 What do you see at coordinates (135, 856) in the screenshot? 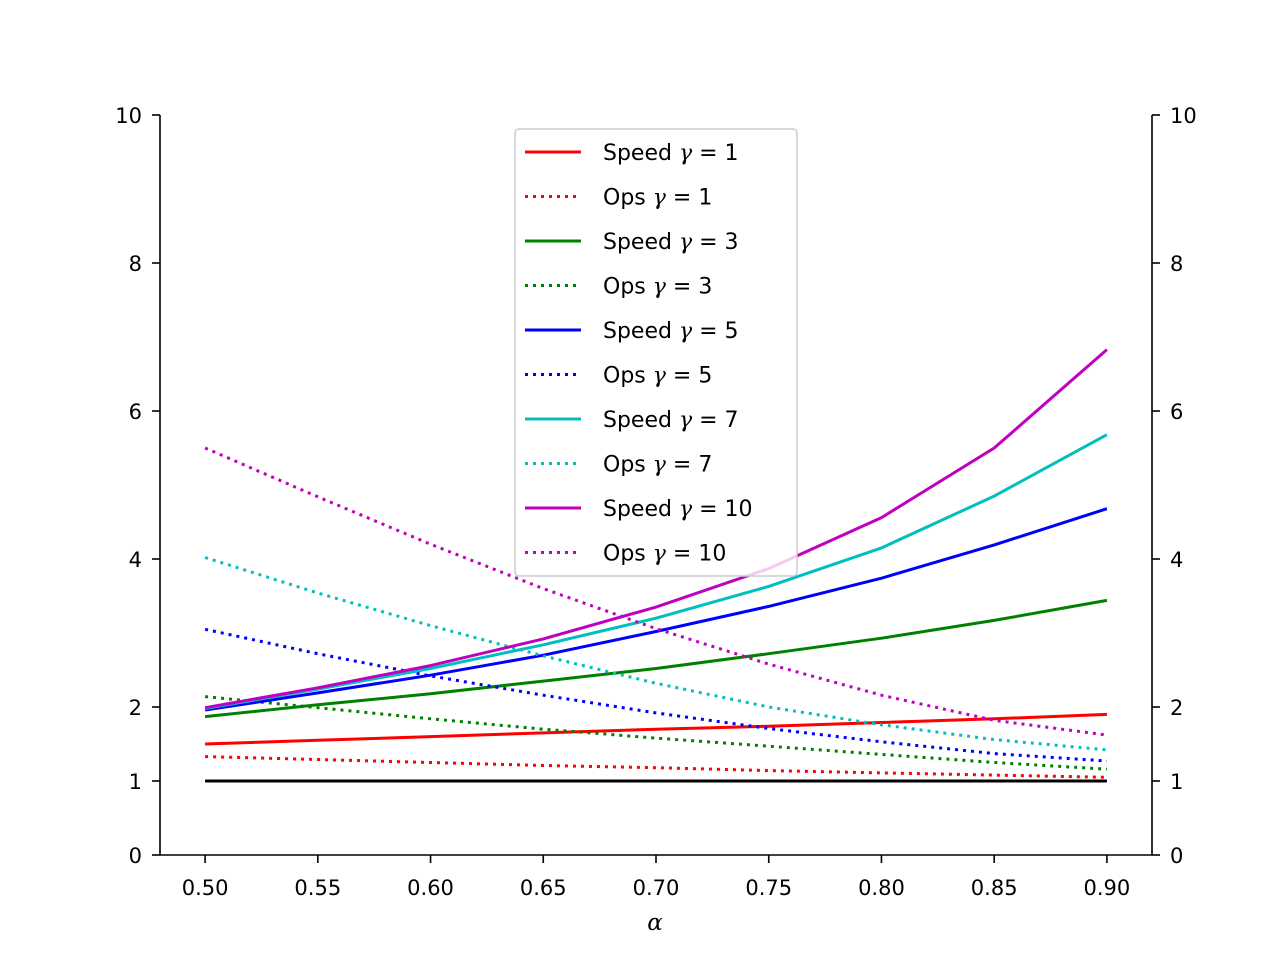
I see `y-tick-label-left: 0` at bounding box center [135, 856].